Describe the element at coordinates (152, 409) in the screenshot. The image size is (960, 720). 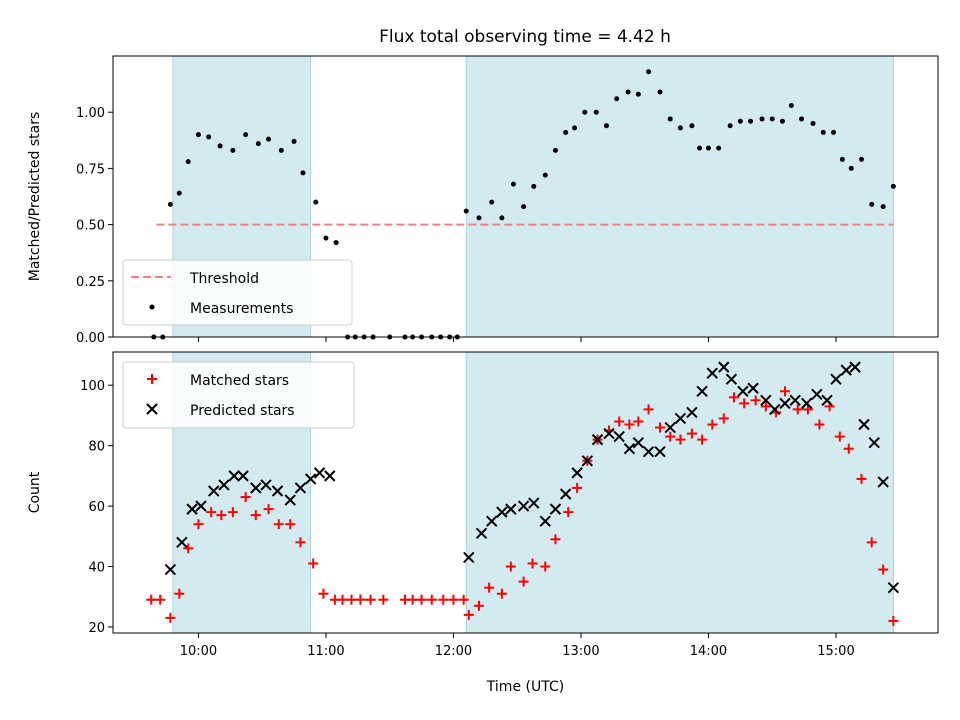
I see `legend-predicted-stroke-b` at that location.